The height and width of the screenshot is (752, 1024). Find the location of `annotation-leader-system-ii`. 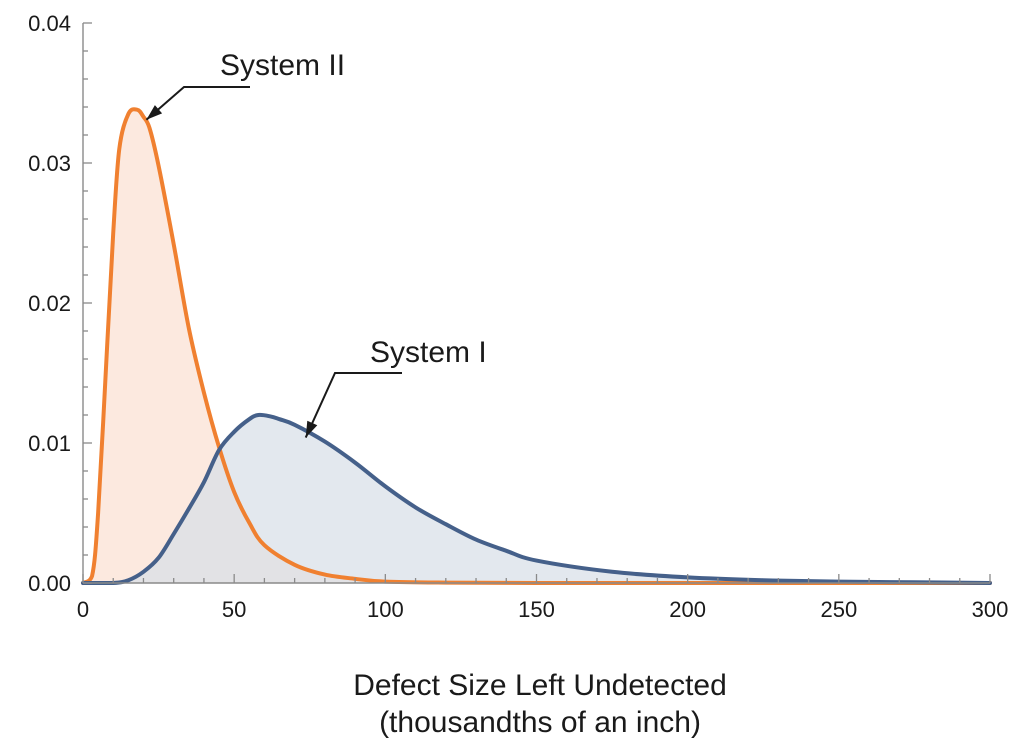

annotation-leader-system-ii is located at coordinates (197, 103).